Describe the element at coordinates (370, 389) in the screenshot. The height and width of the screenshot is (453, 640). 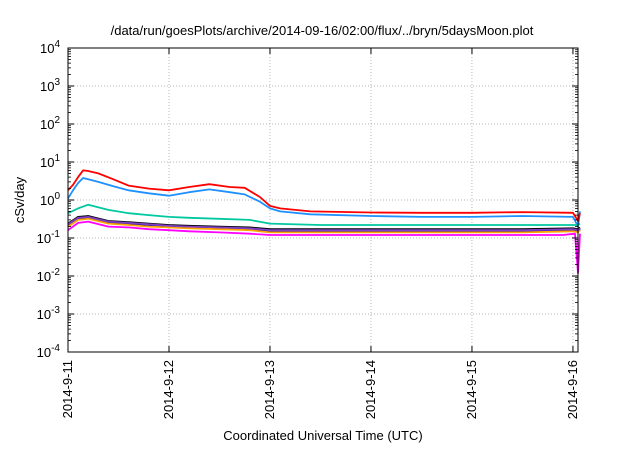
I see `x-tick-label: 2014-9-14` at that location.